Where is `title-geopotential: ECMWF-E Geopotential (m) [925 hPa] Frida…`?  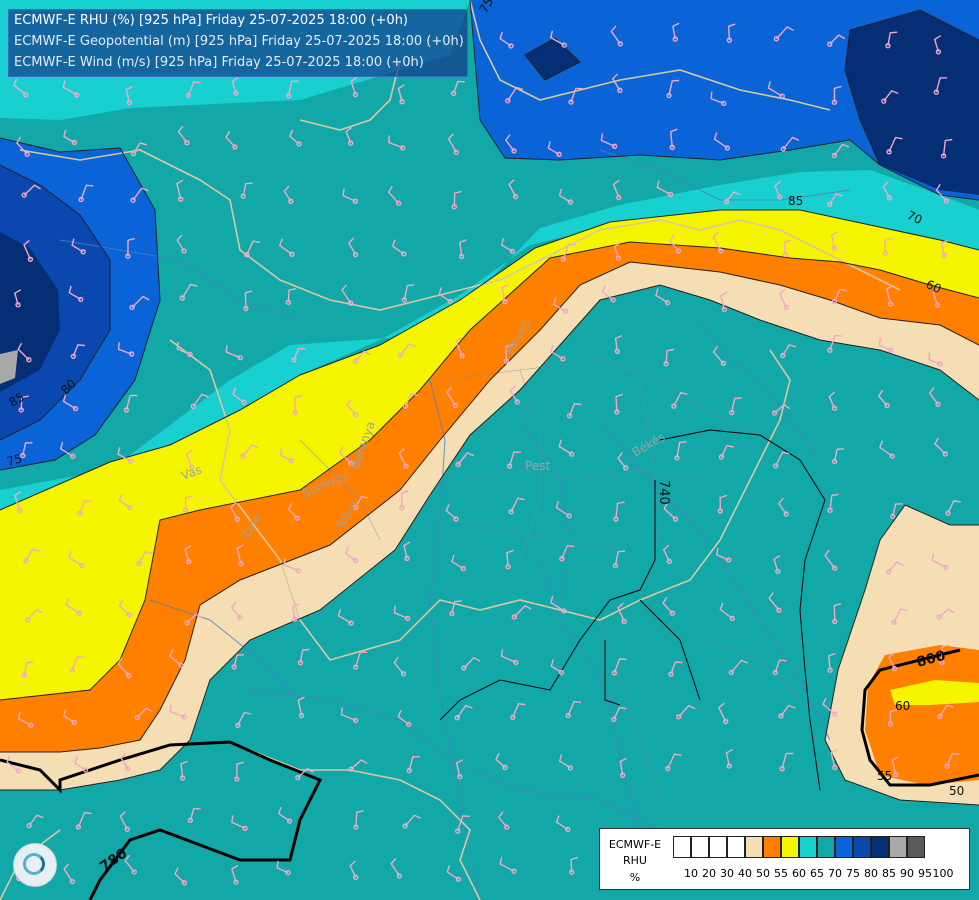 title-geopotential: ECMWF-E Geopotential (m) [925 hPa] Frida… is located at coordinates (239, 41).